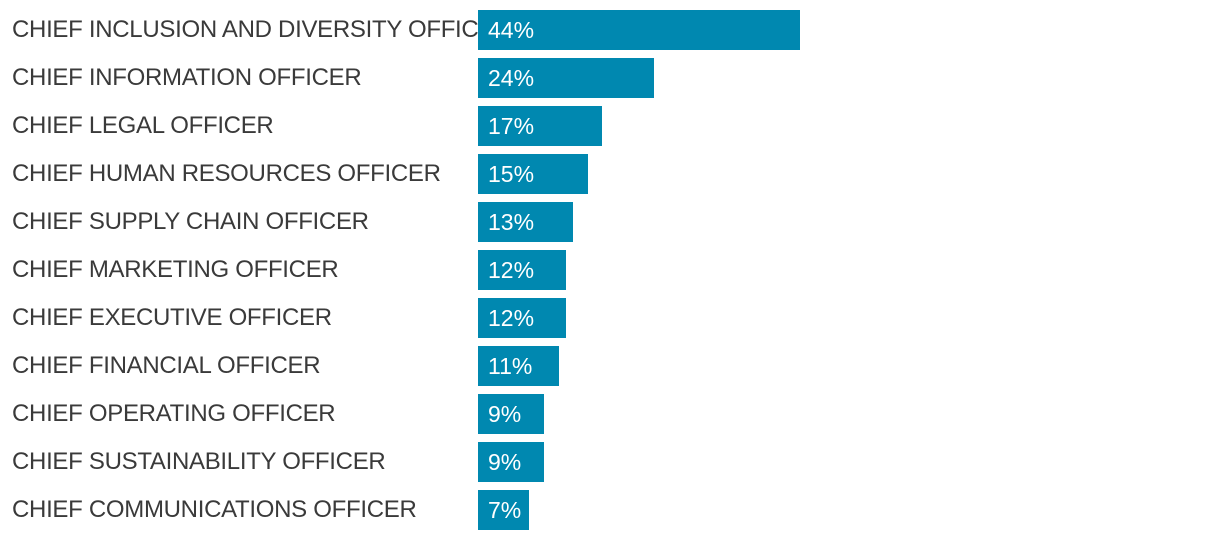 The width and height of the screenshot is (1220, 540). I want to click on bar: 7%, so click(503, 510).